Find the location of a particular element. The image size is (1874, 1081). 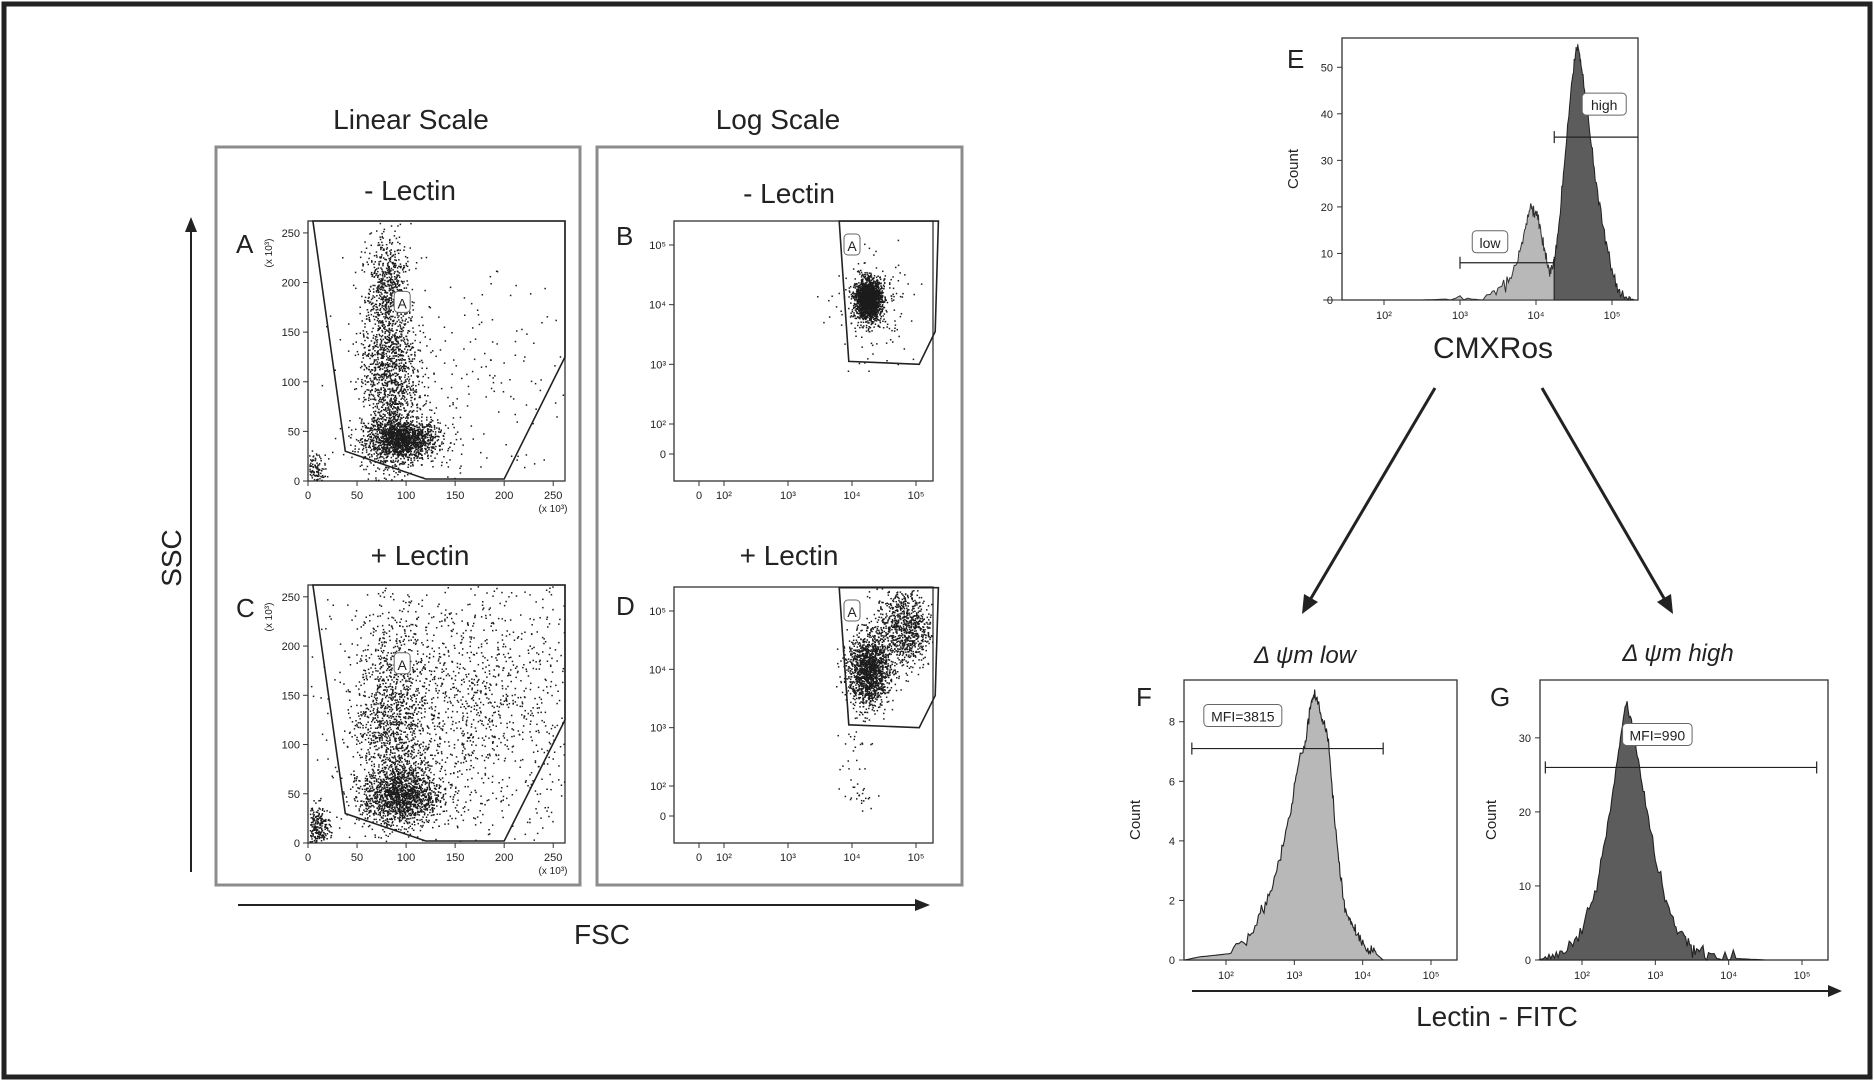

plus-lectin-label-c: + Lectin is located at coordinates (420, 555).